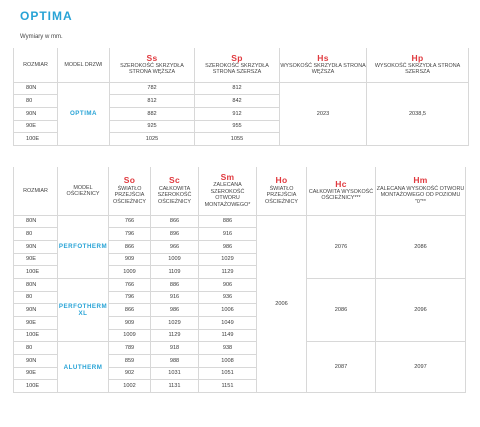 The image size is (480, 427). I want to click on sm-cell: 1129, so click(227, 272).